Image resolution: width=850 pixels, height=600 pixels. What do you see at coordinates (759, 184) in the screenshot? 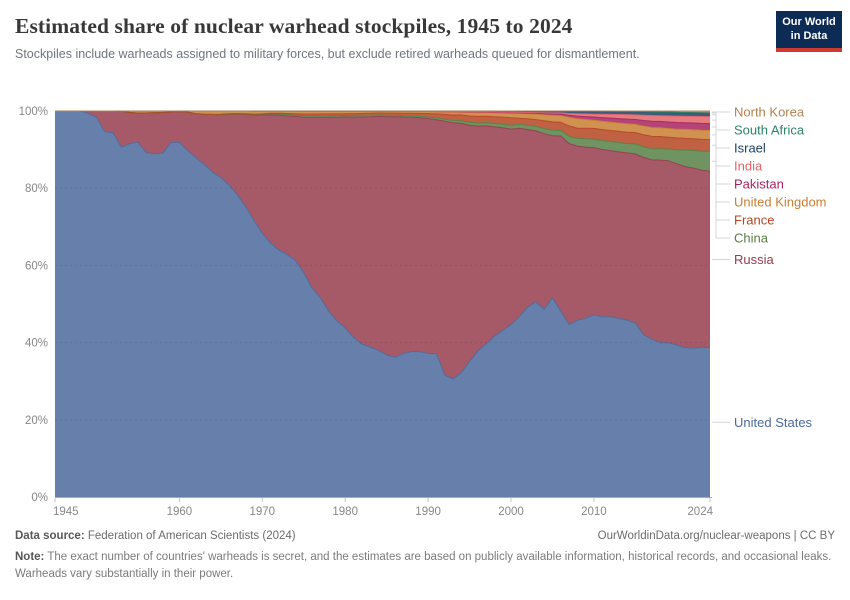
I see `legend-label-pakistan: Pakistan` at bounding box center [759, 184].